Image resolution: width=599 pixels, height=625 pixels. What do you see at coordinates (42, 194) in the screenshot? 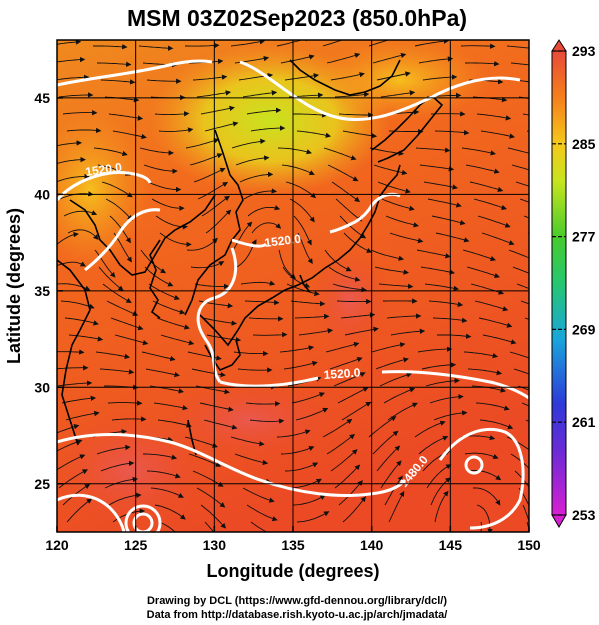
I see `y-tick-label: 40` at bounding box center [42, 194].